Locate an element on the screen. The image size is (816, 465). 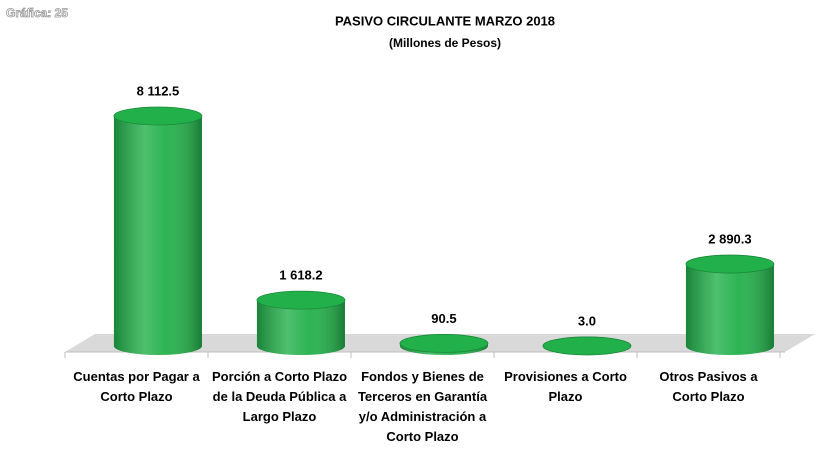
x-tick-label: Otros Pasivos a Corto Plazo is located at coordinates (708, 386).